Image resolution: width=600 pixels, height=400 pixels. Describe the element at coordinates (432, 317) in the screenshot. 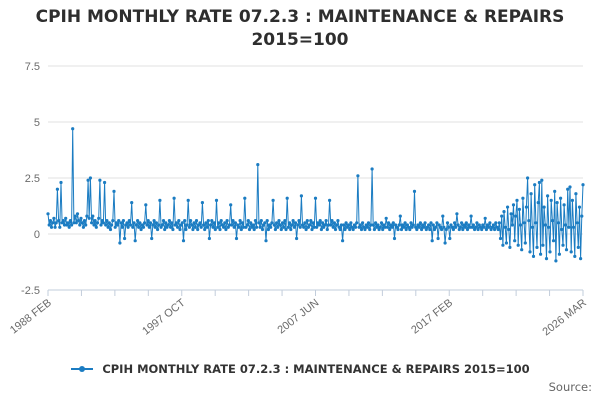

I see `x-tick-label: 2017 FEB` at that location.